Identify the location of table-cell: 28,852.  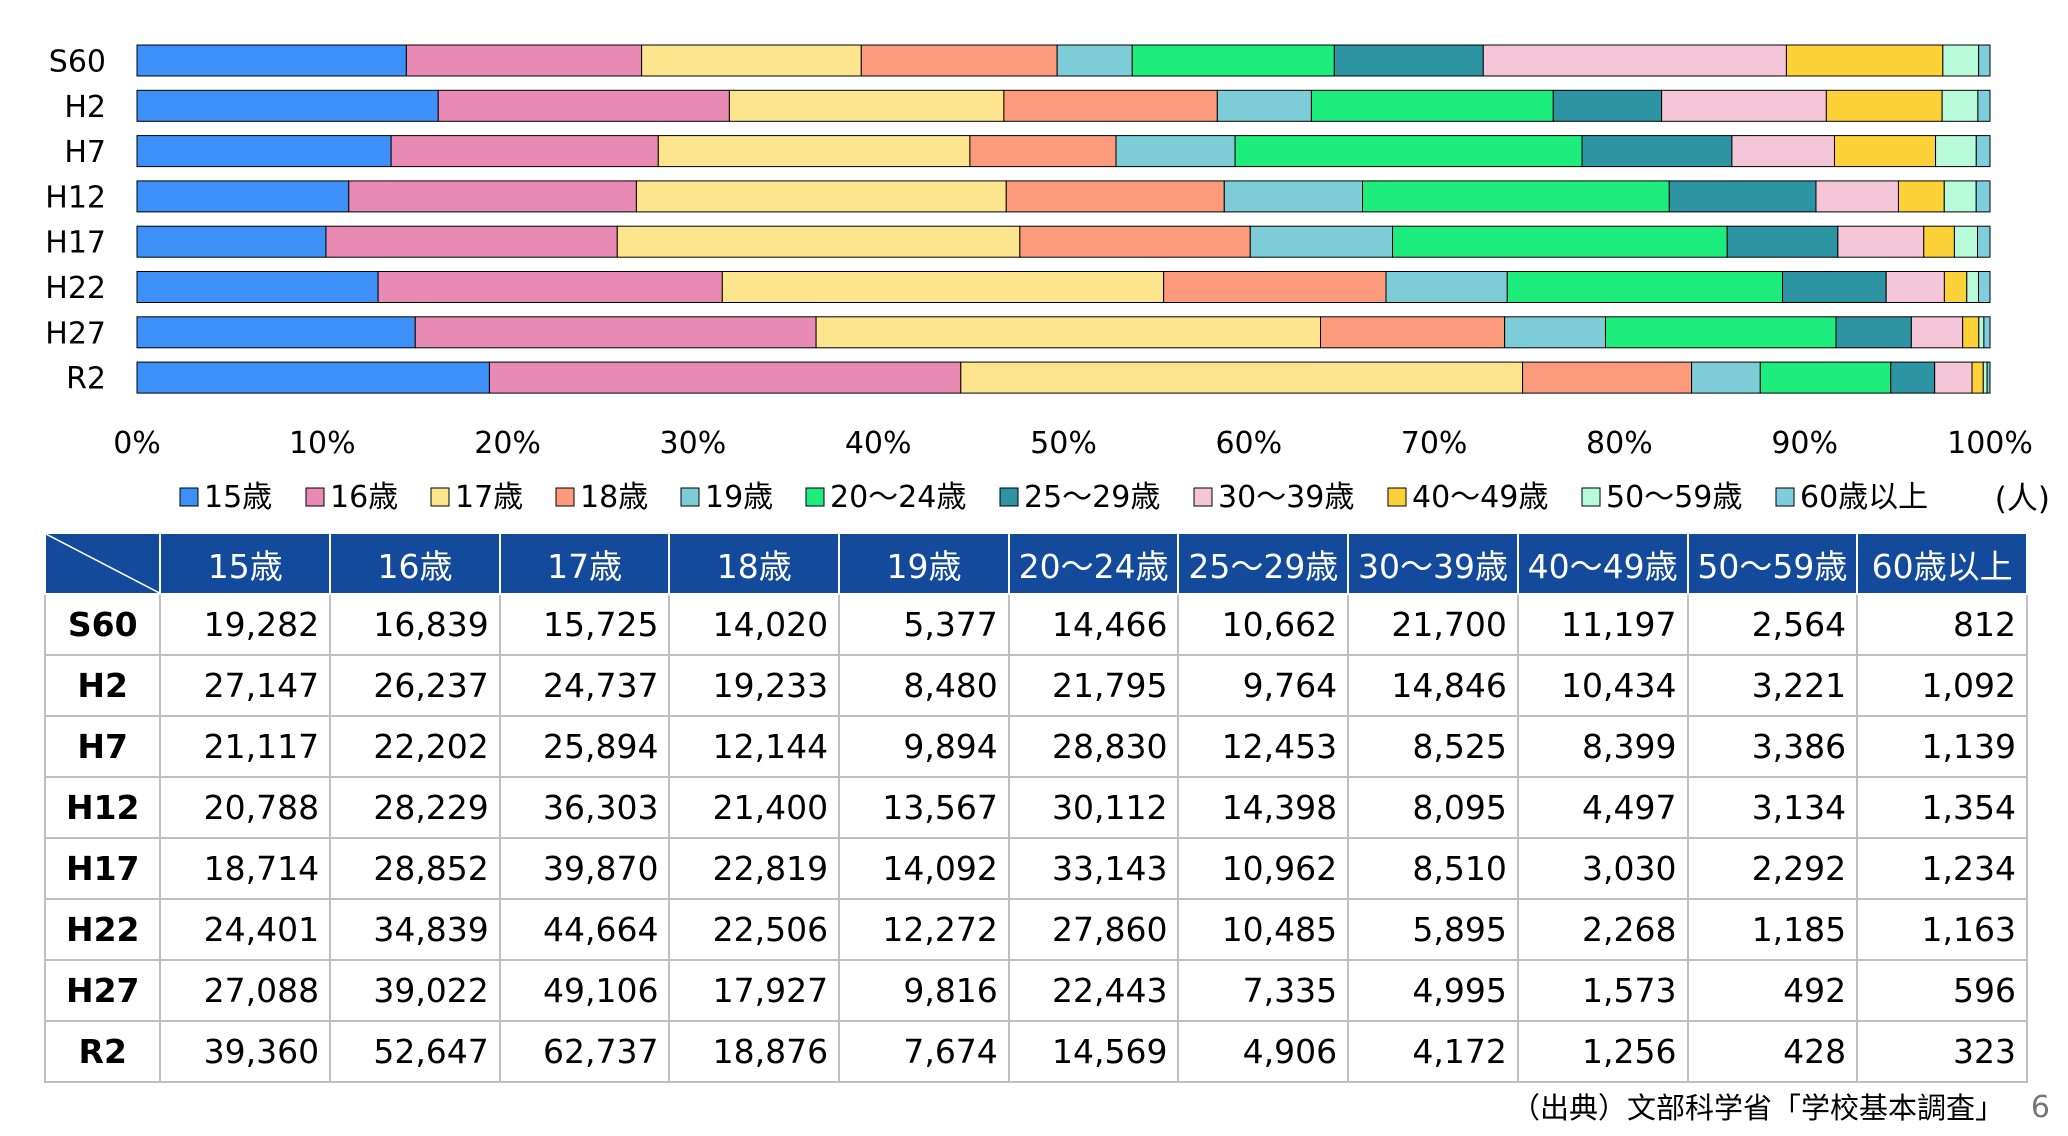
(415, 868).